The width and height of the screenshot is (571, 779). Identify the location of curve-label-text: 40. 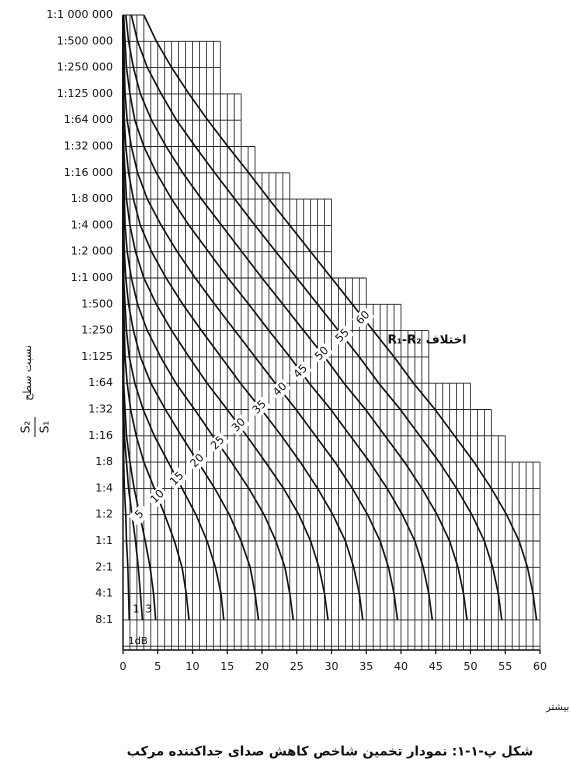
(279, 389).